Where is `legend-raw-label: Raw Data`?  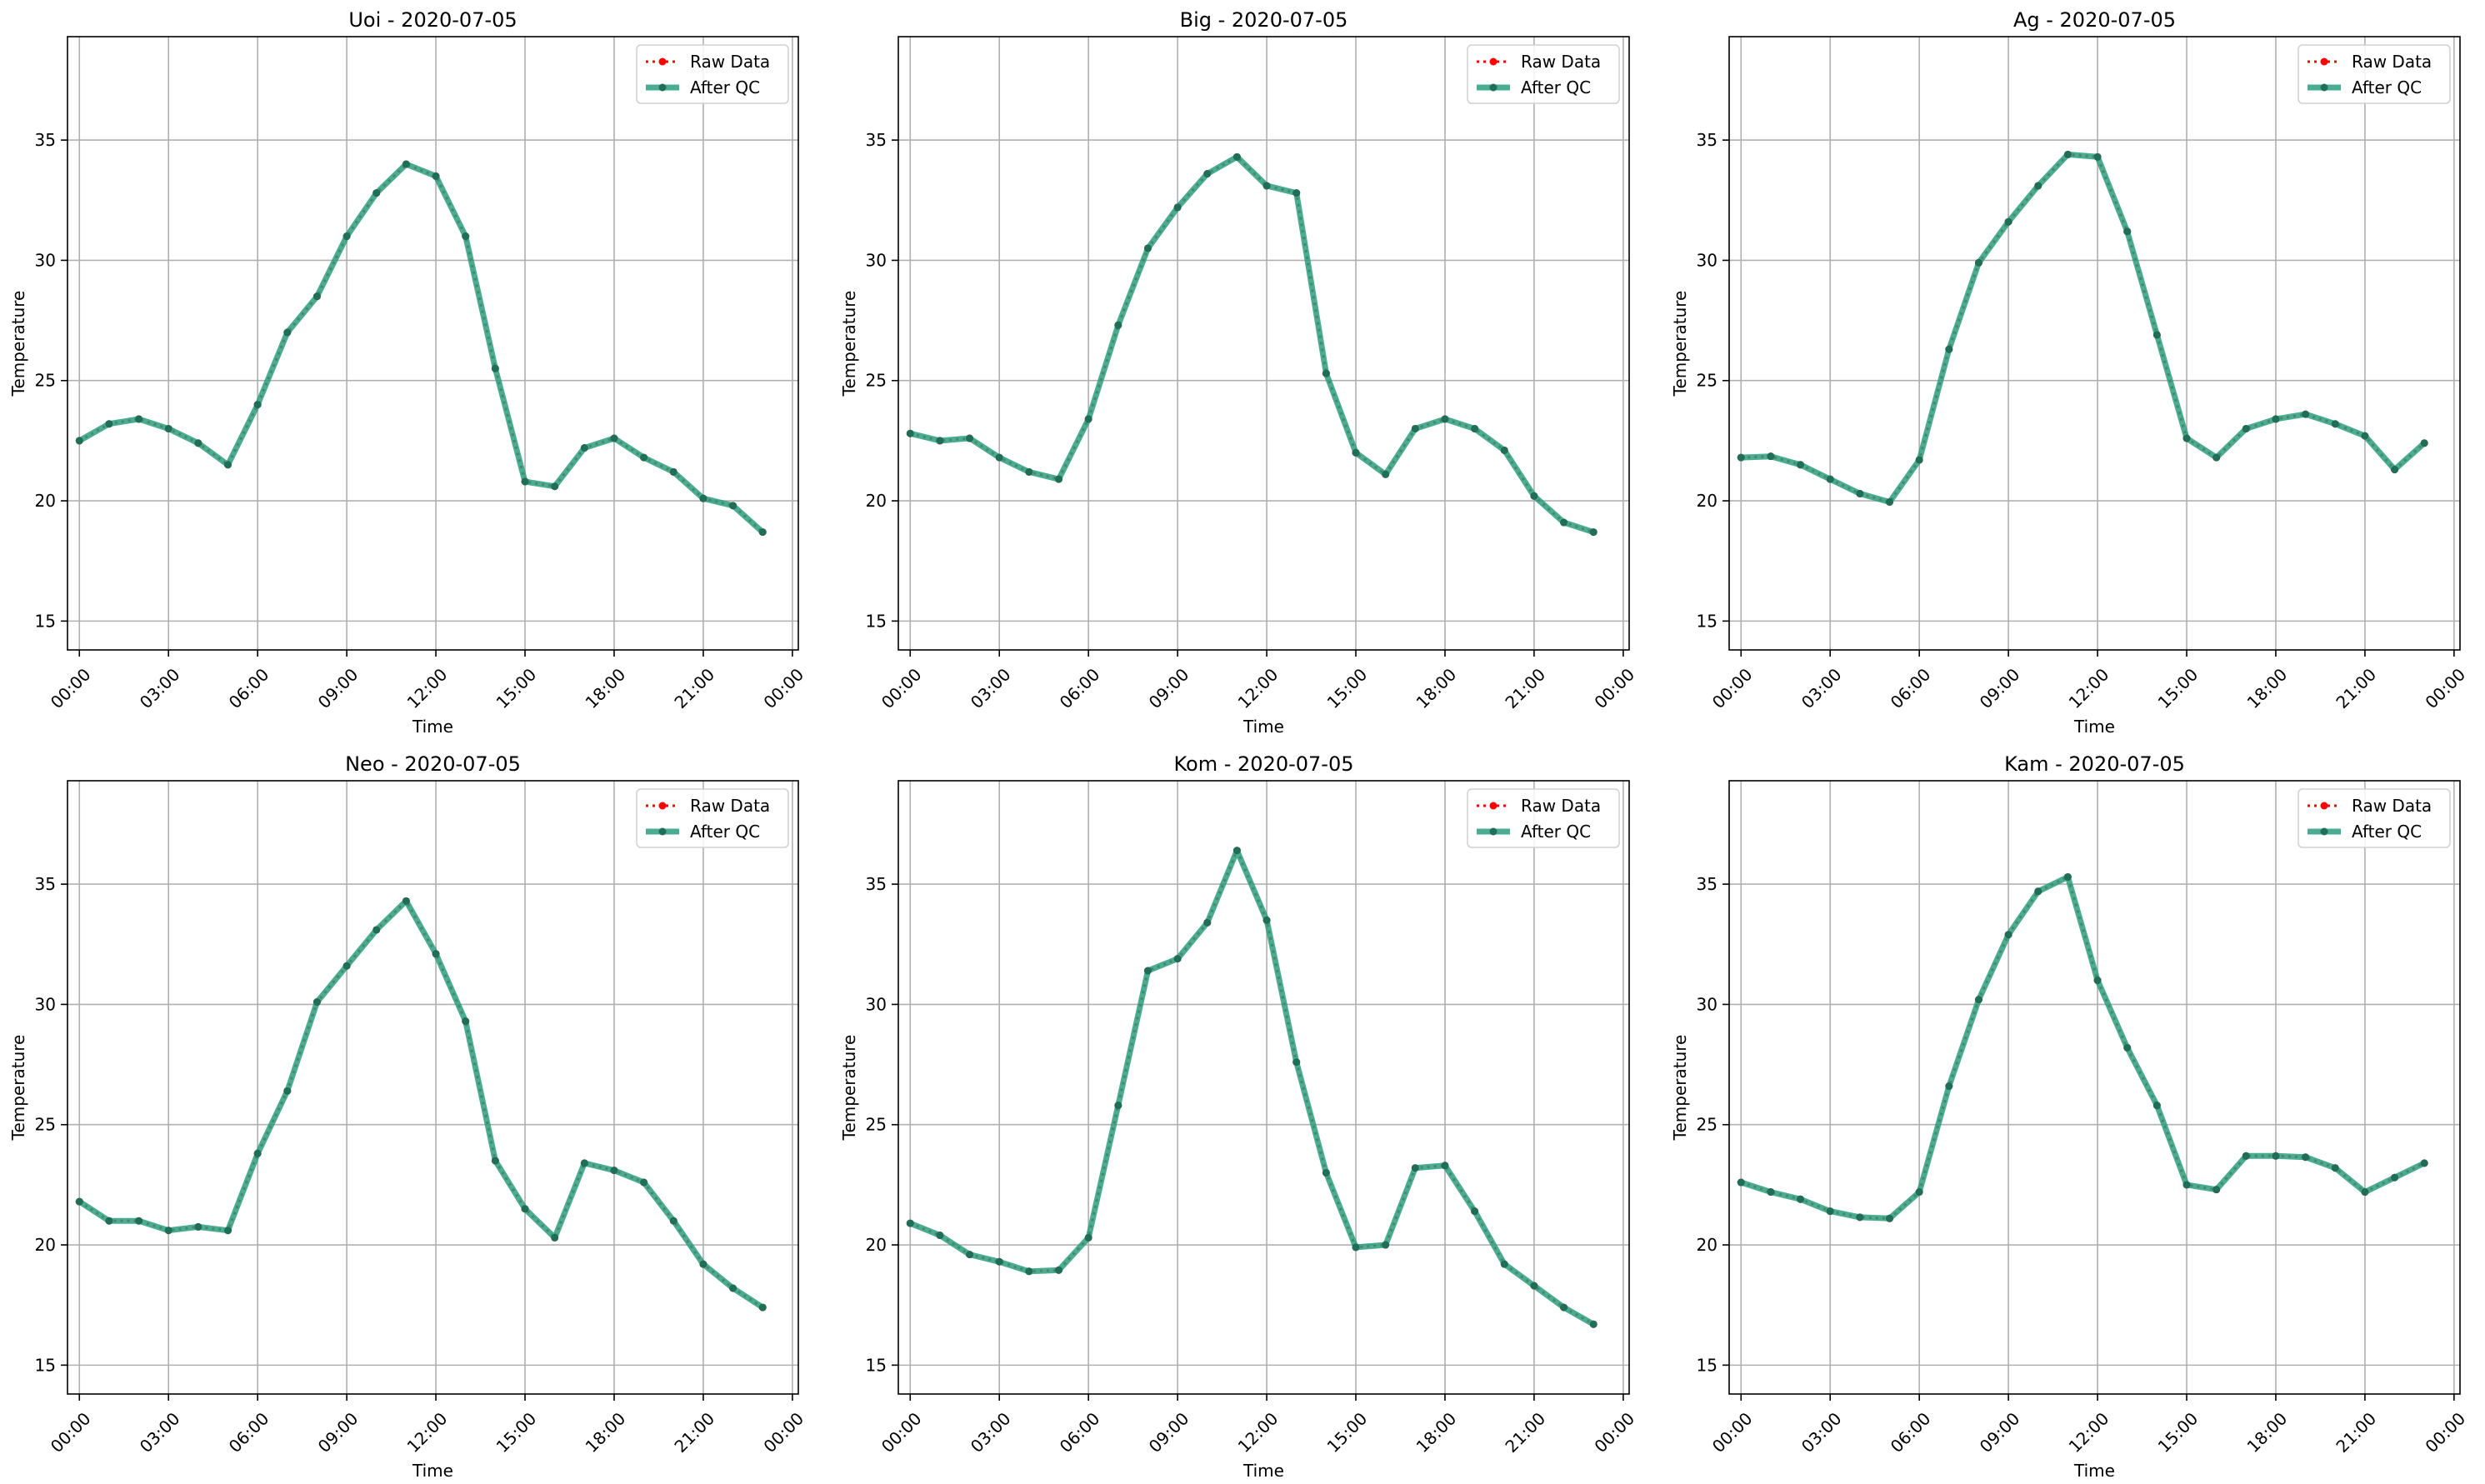
legend-raw-label: Raw Data is located at coordinates (2392, 62).